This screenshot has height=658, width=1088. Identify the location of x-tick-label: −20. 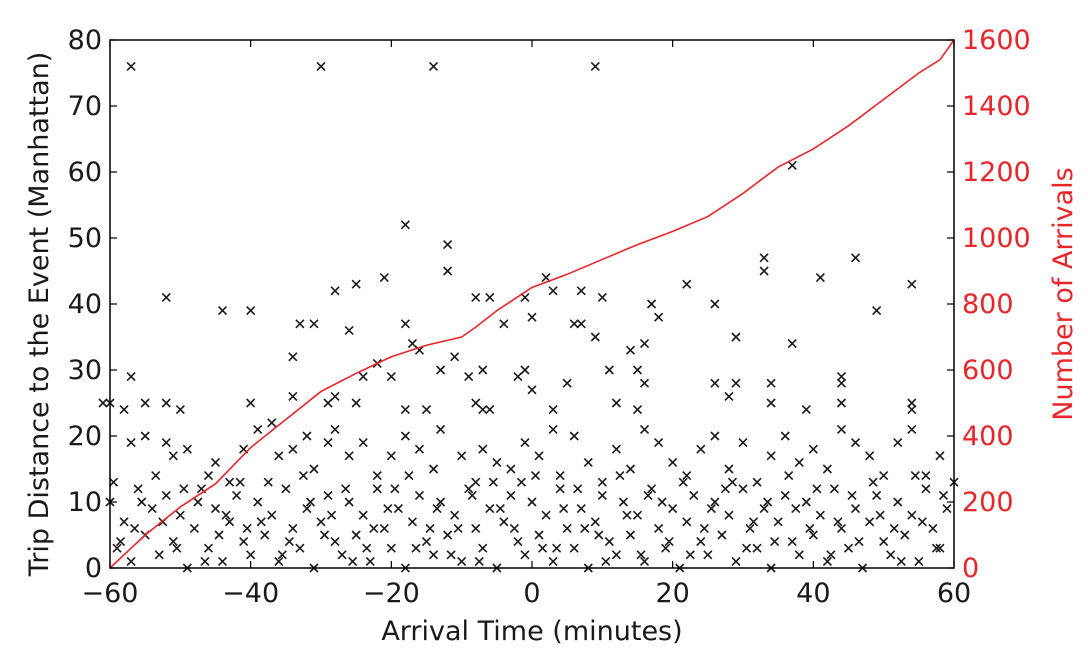
(391, 593).